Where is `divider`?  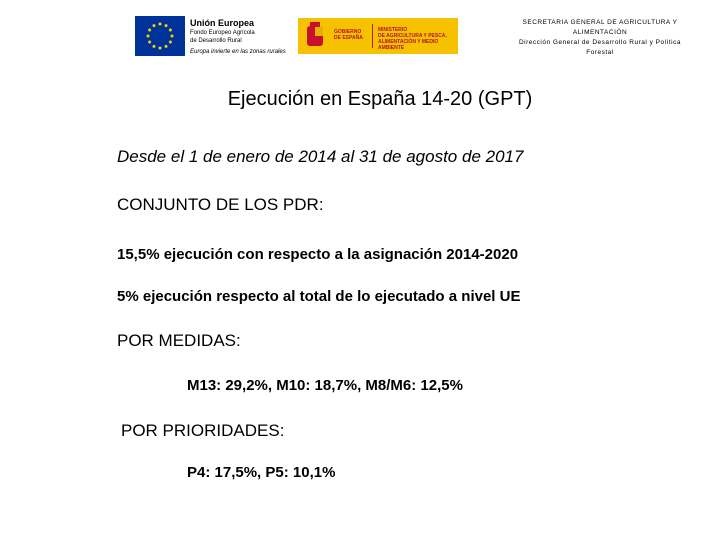 divider is located at coordinates (372, 36).